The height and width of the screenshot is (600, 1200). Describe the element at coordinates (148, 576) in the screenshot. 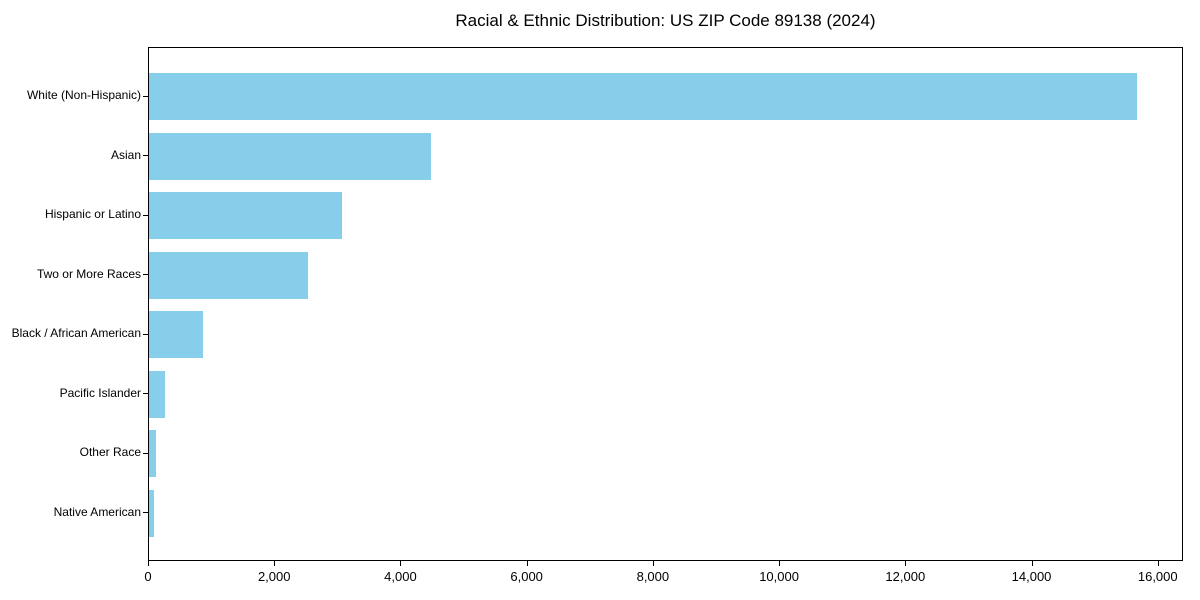

I see `x-tick-label: 0` at that location.